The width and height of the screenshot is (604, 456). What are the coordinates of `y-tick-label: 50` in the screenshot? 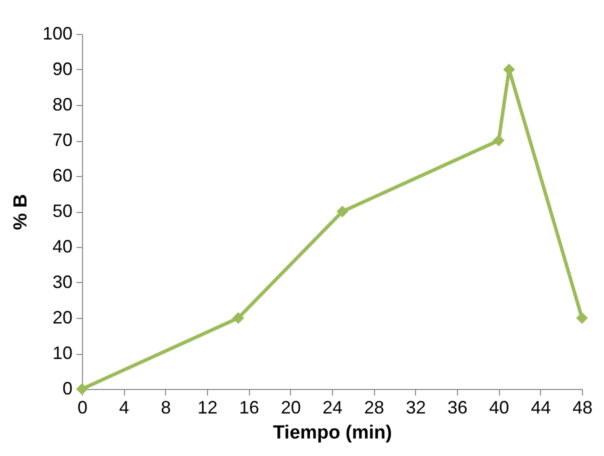 It's located at (62, 211).